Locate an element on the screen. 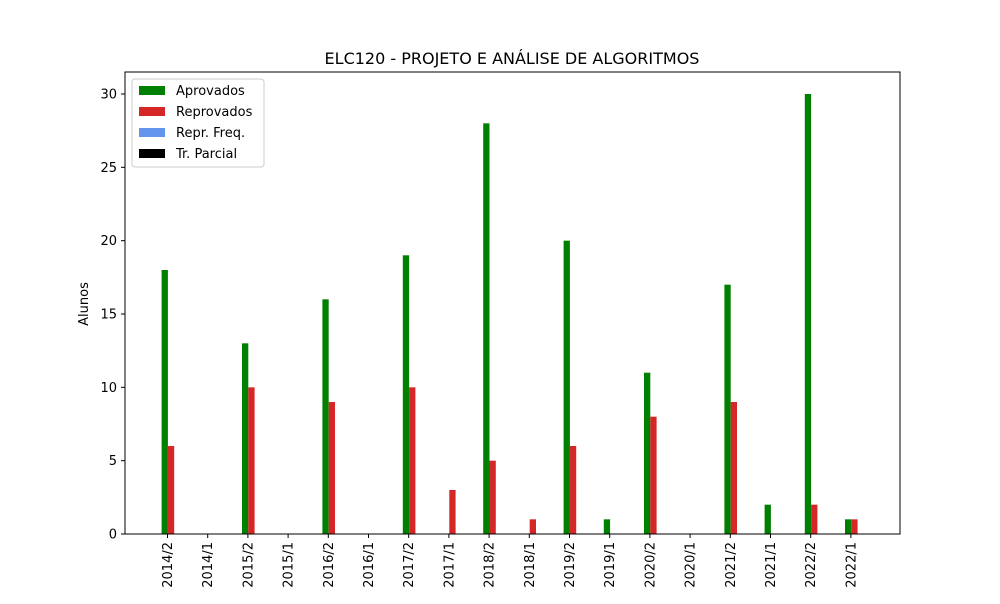 The width and height of the screenshot is (1000, 604). y-tick-label: 10 is located at coordinates (108, 388).